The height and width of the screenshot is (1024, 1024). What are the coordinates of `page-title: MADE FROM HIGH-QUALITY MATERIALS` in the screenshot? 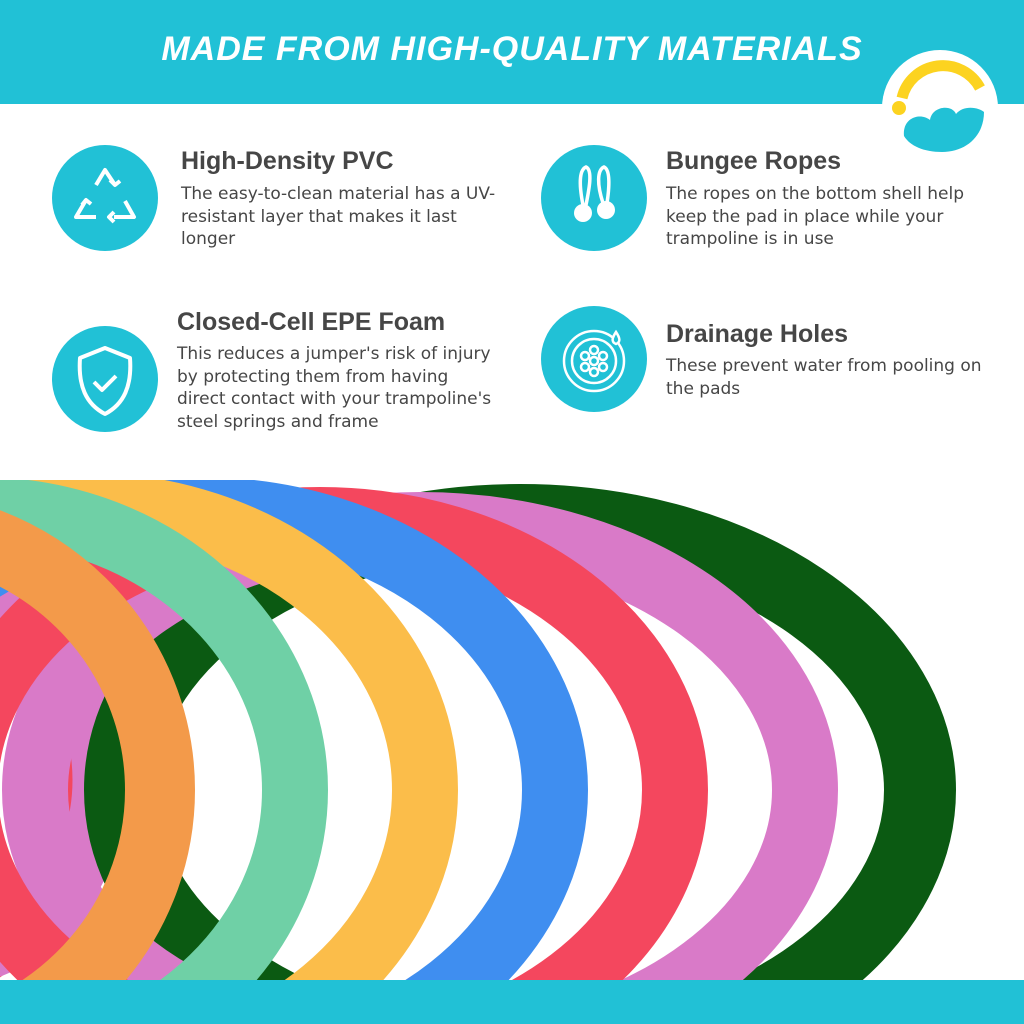 It's located at (512, 49).